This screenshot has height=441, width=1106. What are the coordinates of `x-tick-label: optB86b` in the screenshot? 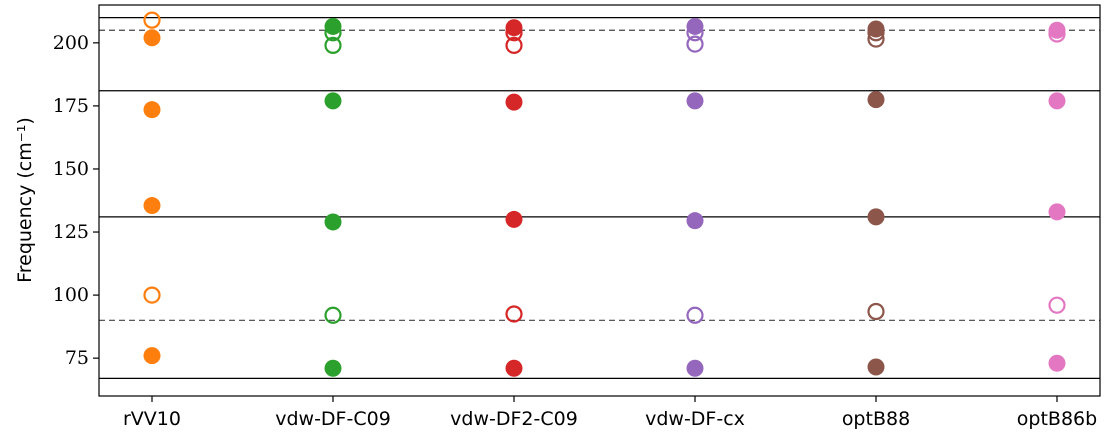 It's located at (1057, 419).